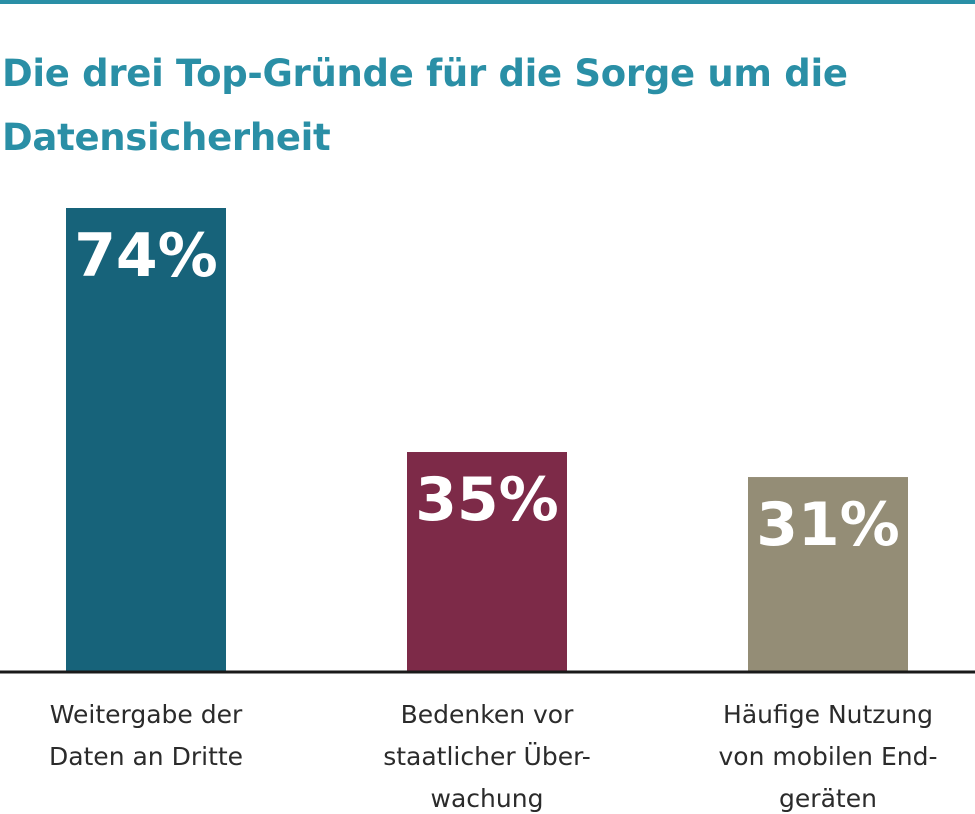 This screenshot has height=814, width=975. What do you see at coordinates (828, 714) in the screenshot?
I see `category-label-line: Häufige Nutzung` at bounding box center [828, 714].